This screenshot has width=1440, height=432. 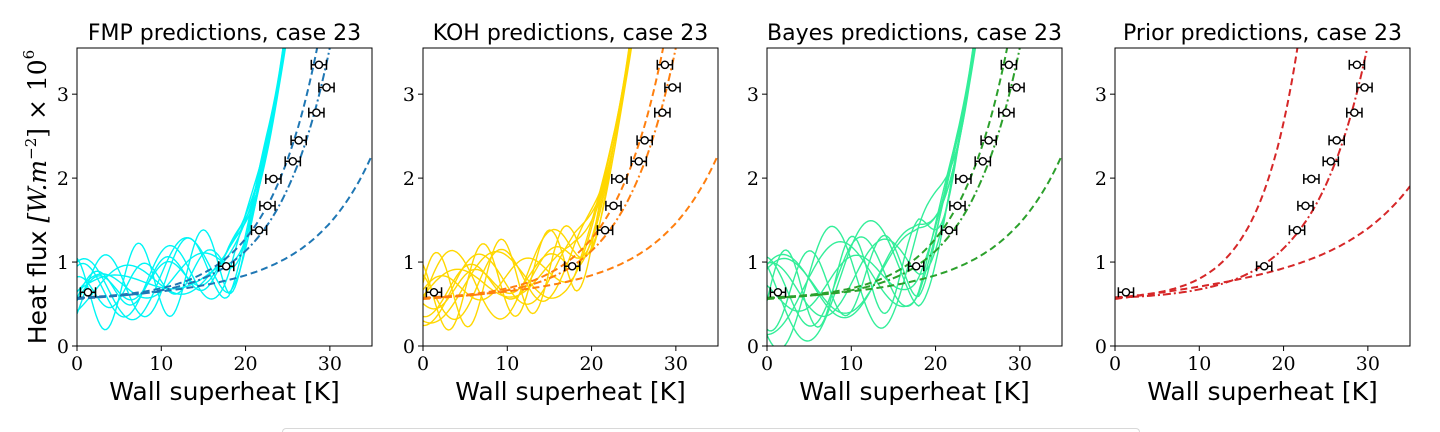 I want to click on panel-title: FMP predictions, case 23, so click(x=224, y=33).